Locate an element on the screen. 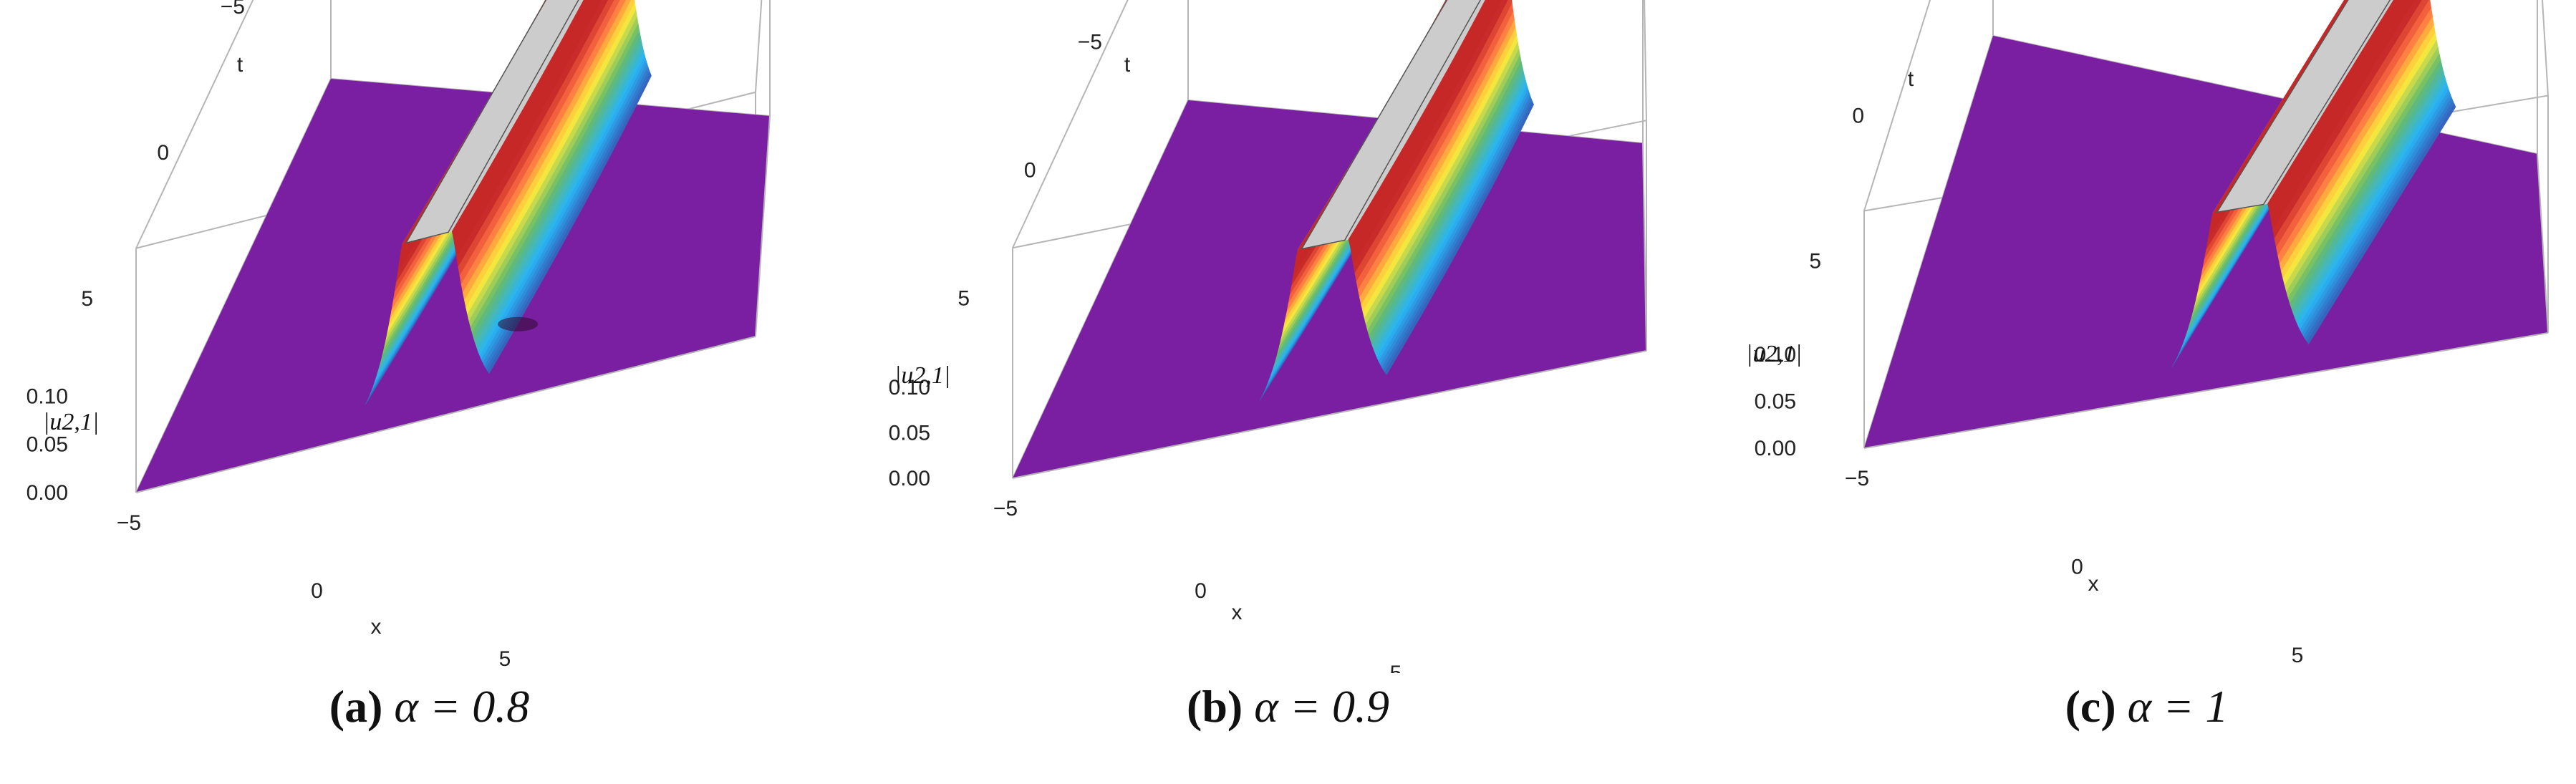  subfigure-caption: (a) α = 0.8 is located at coordinates (429, 706).